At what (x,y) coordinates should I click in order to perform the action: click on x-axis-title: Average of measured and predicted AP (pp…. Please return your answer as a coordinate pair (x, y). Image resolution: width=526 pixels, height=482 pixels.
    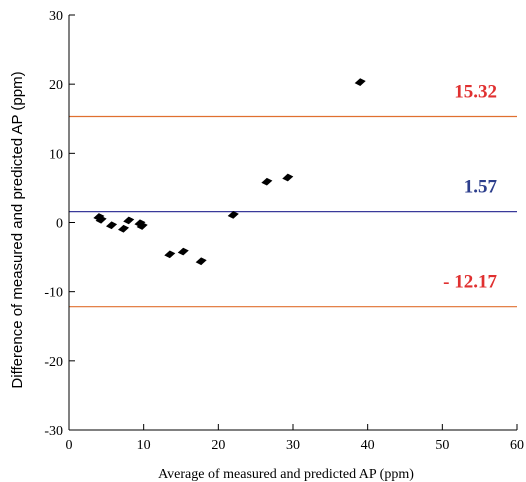
    Looking at the image, I should click on (286, 474).